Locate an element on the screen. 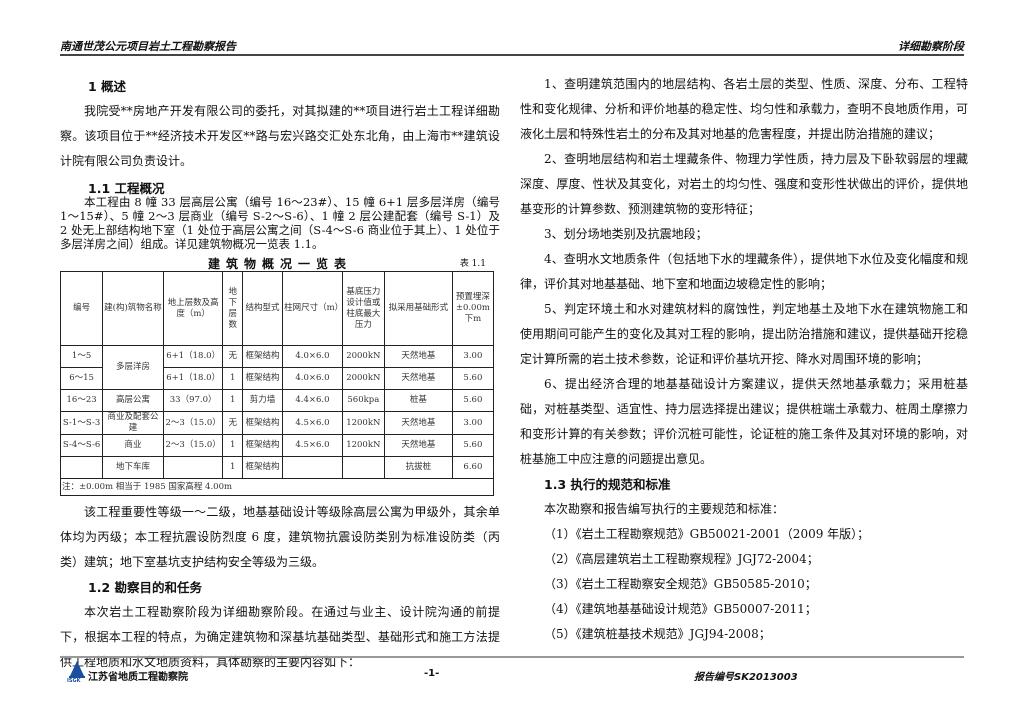 This screenshot has width=1024, height=724. section-heading-1-3: 1.3 执行的规范和标准 is located at coordinates (607, 484).